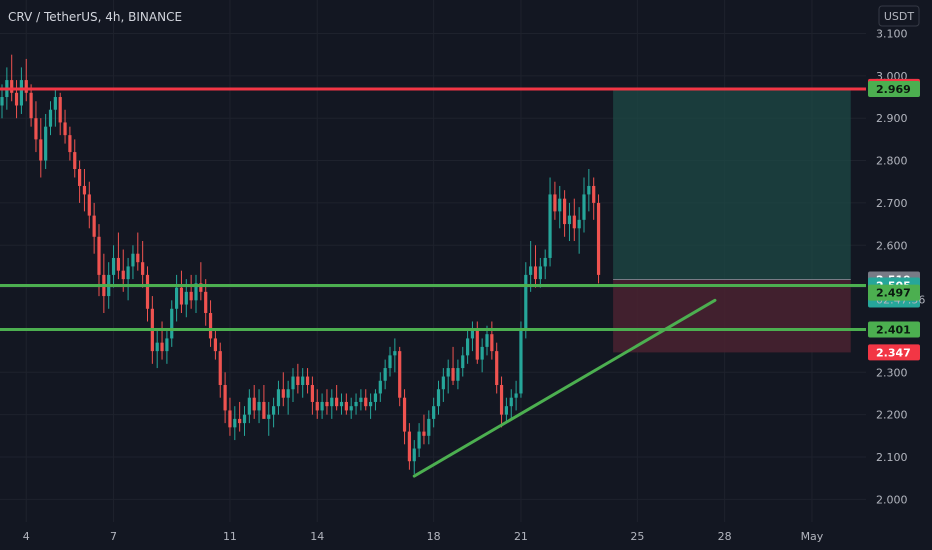  I want to click on stop-zone, so click(732, 316).